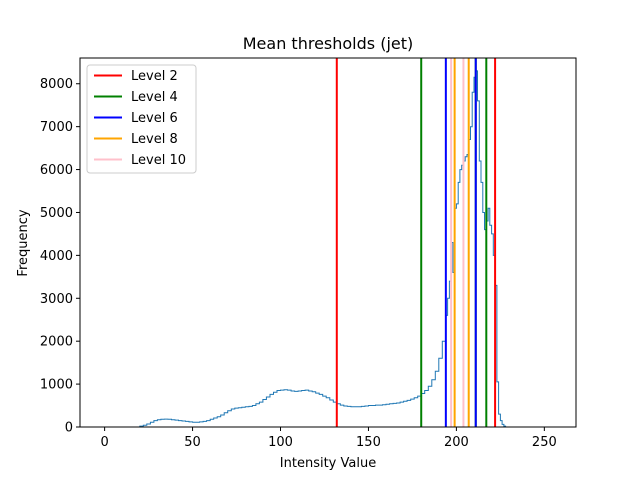 The width and height of the screenshot is (640, 480). Describe the element at coordinates (192, 442) in the screenshot. I see `x-tick-label: 50` at that location.